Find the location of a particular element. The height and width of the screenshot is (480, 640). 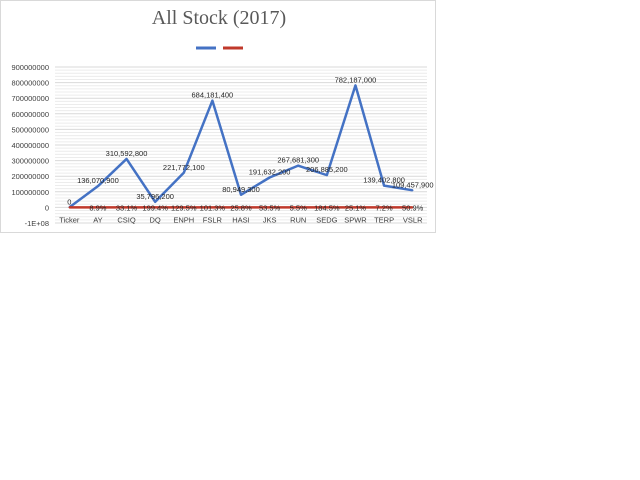

data-label: 221,772,100 is located at coordinates (184, 167).